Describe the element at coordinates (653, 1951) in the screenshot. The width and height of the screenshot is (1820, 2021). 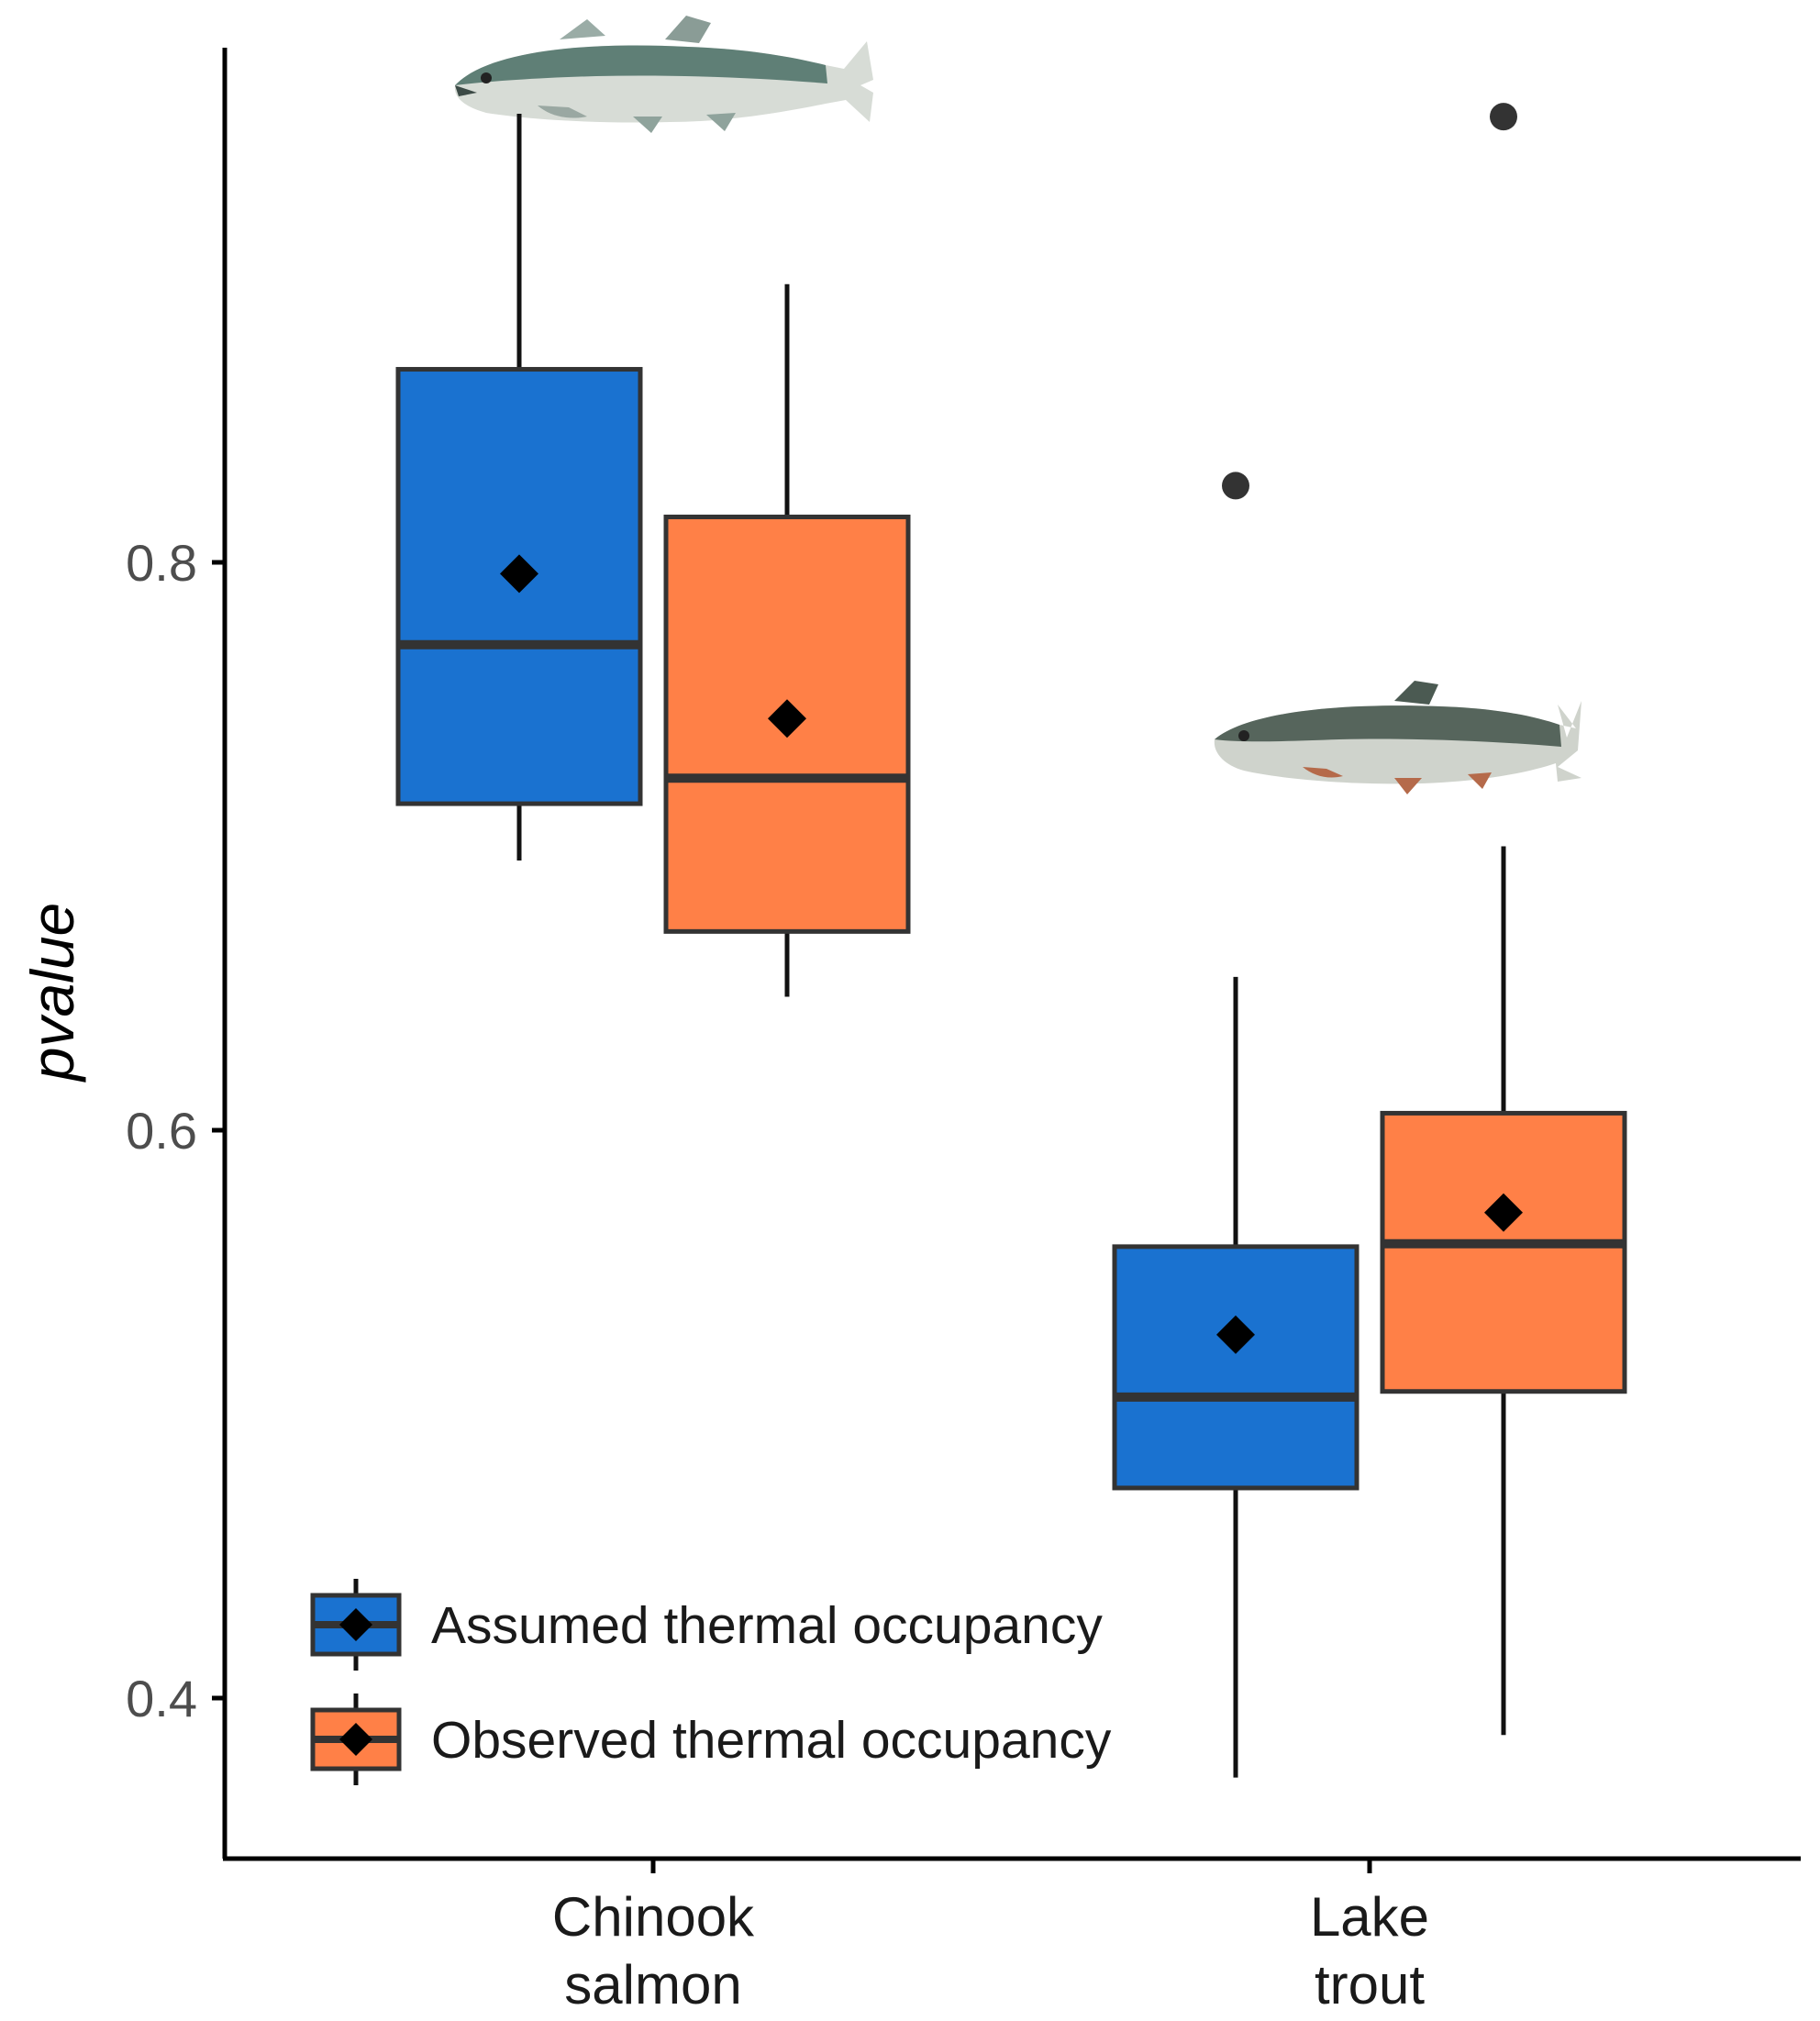
I see `x-tick-label: Chinook salmon` at that location.